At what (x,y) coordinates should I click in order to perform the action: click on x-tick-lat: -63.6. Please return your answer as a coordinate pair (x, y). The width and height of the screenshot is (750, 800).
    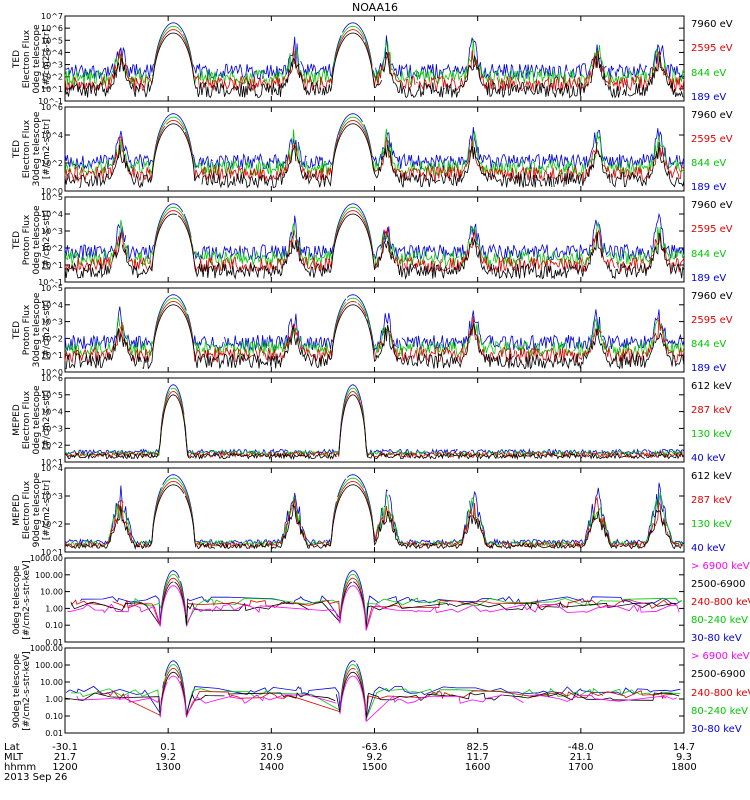
    Looking at the image, I should click on (374, 747).